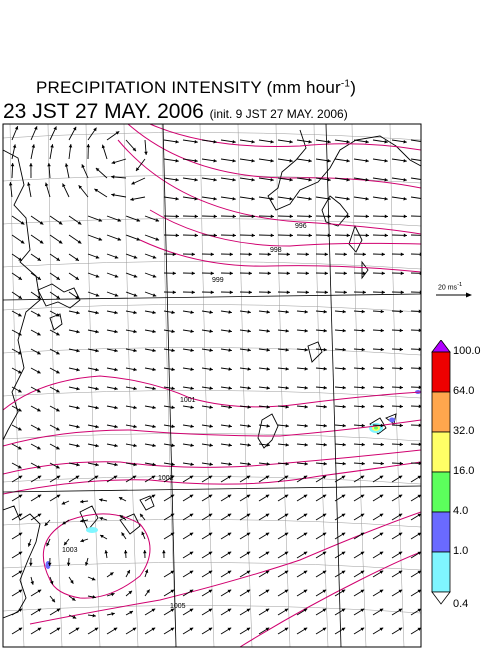 This screenshot has height=650, width=500. What do you see at coordinates (70, 550) in the screenshot?
I see `isobar-label: 1003` at bounding box center [70, 550].